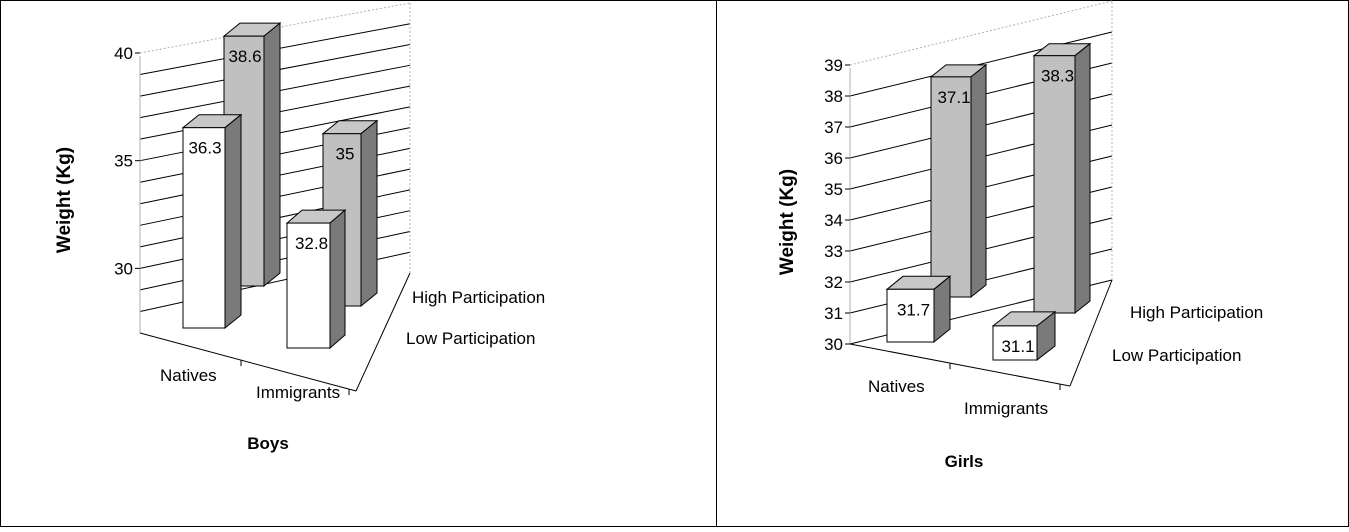  I want to click on x-axis-girls, so click(960, 365).